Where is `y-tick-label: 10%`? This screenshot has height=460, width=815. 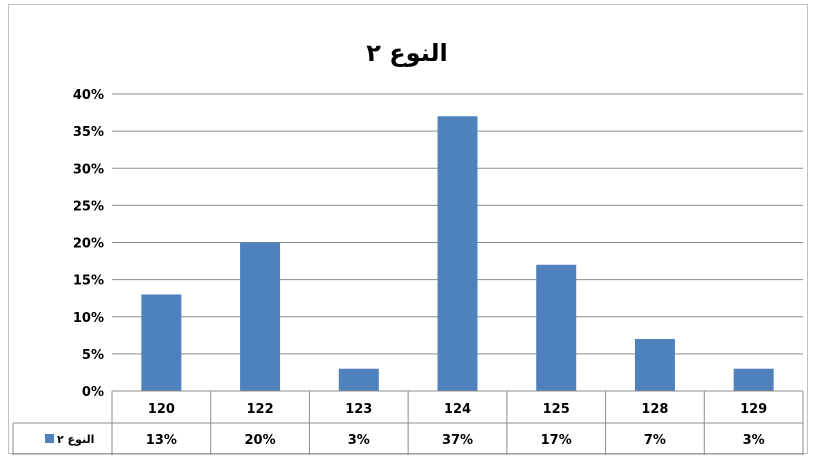 y-tick-label: 10% is located at coordinates (88, 318).